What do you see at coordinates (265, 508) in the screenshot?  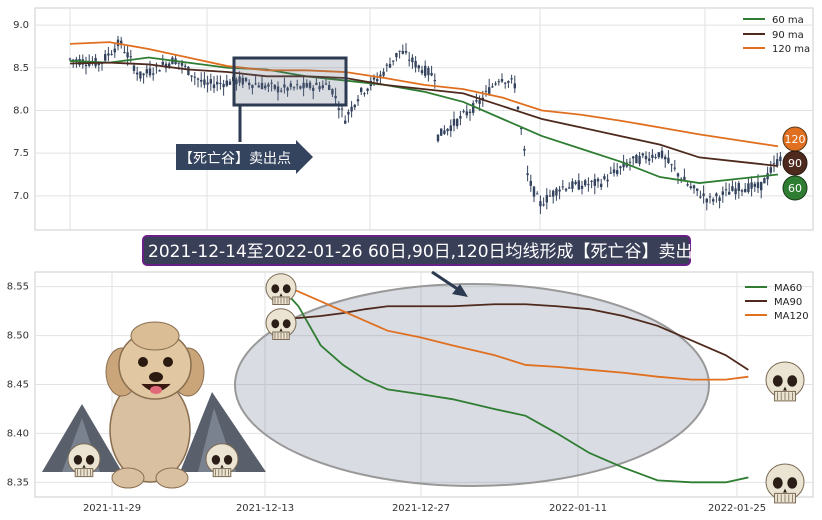 I see `bottom-x-tick-label: 2021-12-13` at bounding box center [265, 508].